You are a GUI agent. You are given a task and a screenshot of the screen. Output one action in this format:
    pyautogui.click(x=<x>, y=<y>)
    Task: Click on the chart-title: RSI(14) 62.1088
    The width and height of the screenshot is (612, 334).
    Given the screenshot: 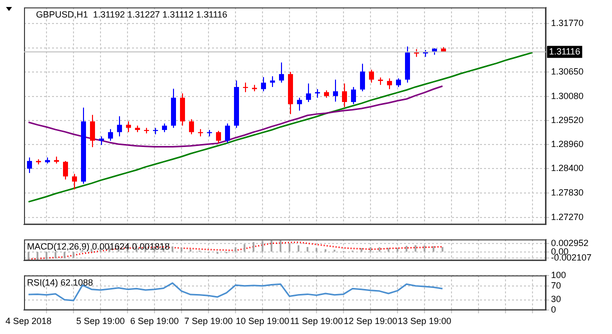 What is the action you would take?
    pyautogui.click(x=60, y=282)
    